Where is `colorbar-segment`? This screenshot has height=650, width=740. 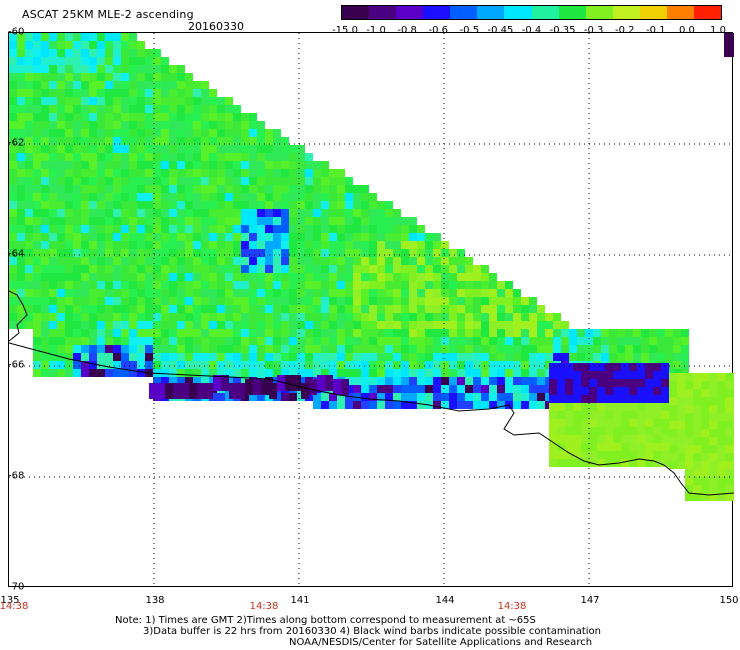 colorbar-segment is located at coordinates (464, 12).